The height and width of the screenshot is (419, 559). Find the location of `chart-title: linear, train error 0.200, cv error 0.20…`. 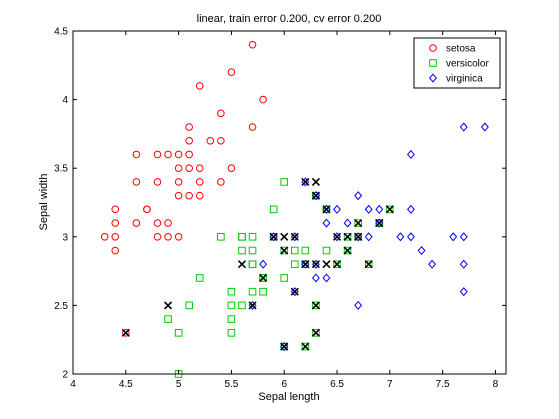

chart-title: linear, train error 0.200, cv error 0.20… is located at coordinates (289, 19).